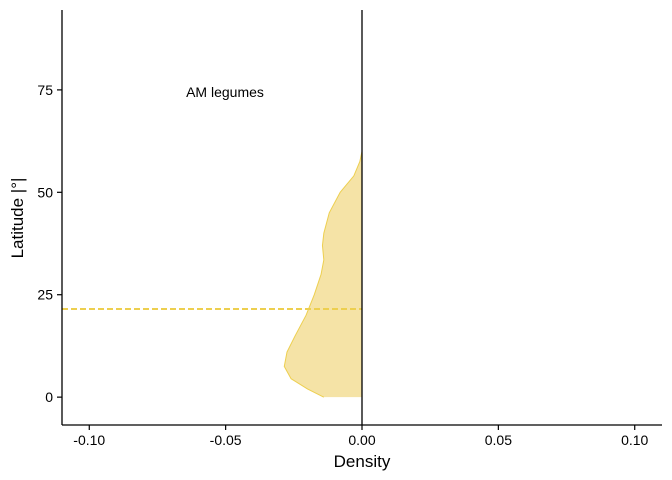  Describe the element at coordinates (225, 92) in the screenshot. I see `series-annotation: AM legumes` at that location.